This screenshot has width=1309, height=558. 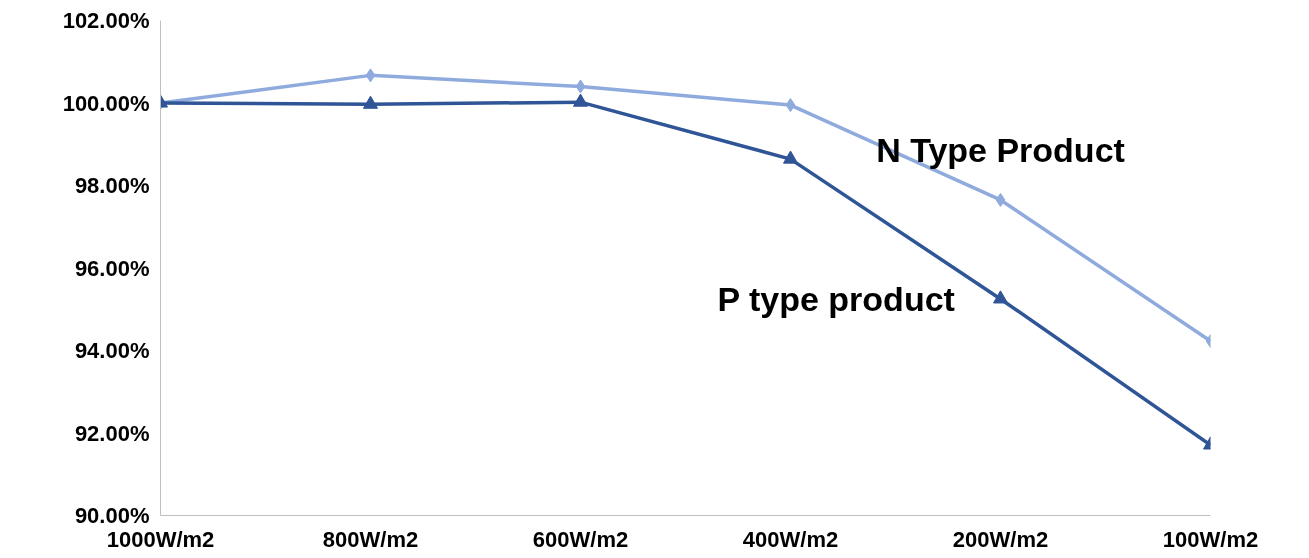 I want to click on series-label: N Type Product, so click(x=1000, y=149).